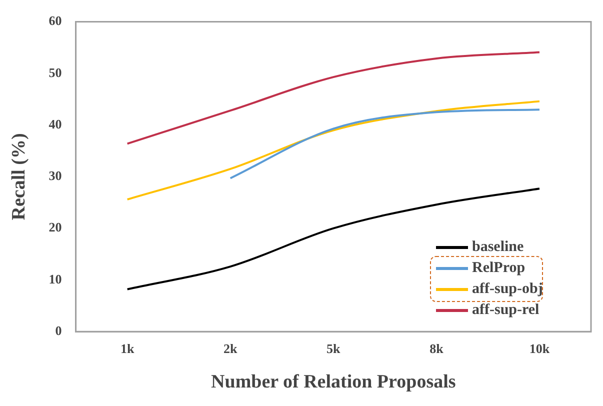 This screenshot has width=603, height=406. What do you see at coordinates (55, 278) in the screenshot?
I see `y-tick-label: 10` at bounding box center [55, 278].